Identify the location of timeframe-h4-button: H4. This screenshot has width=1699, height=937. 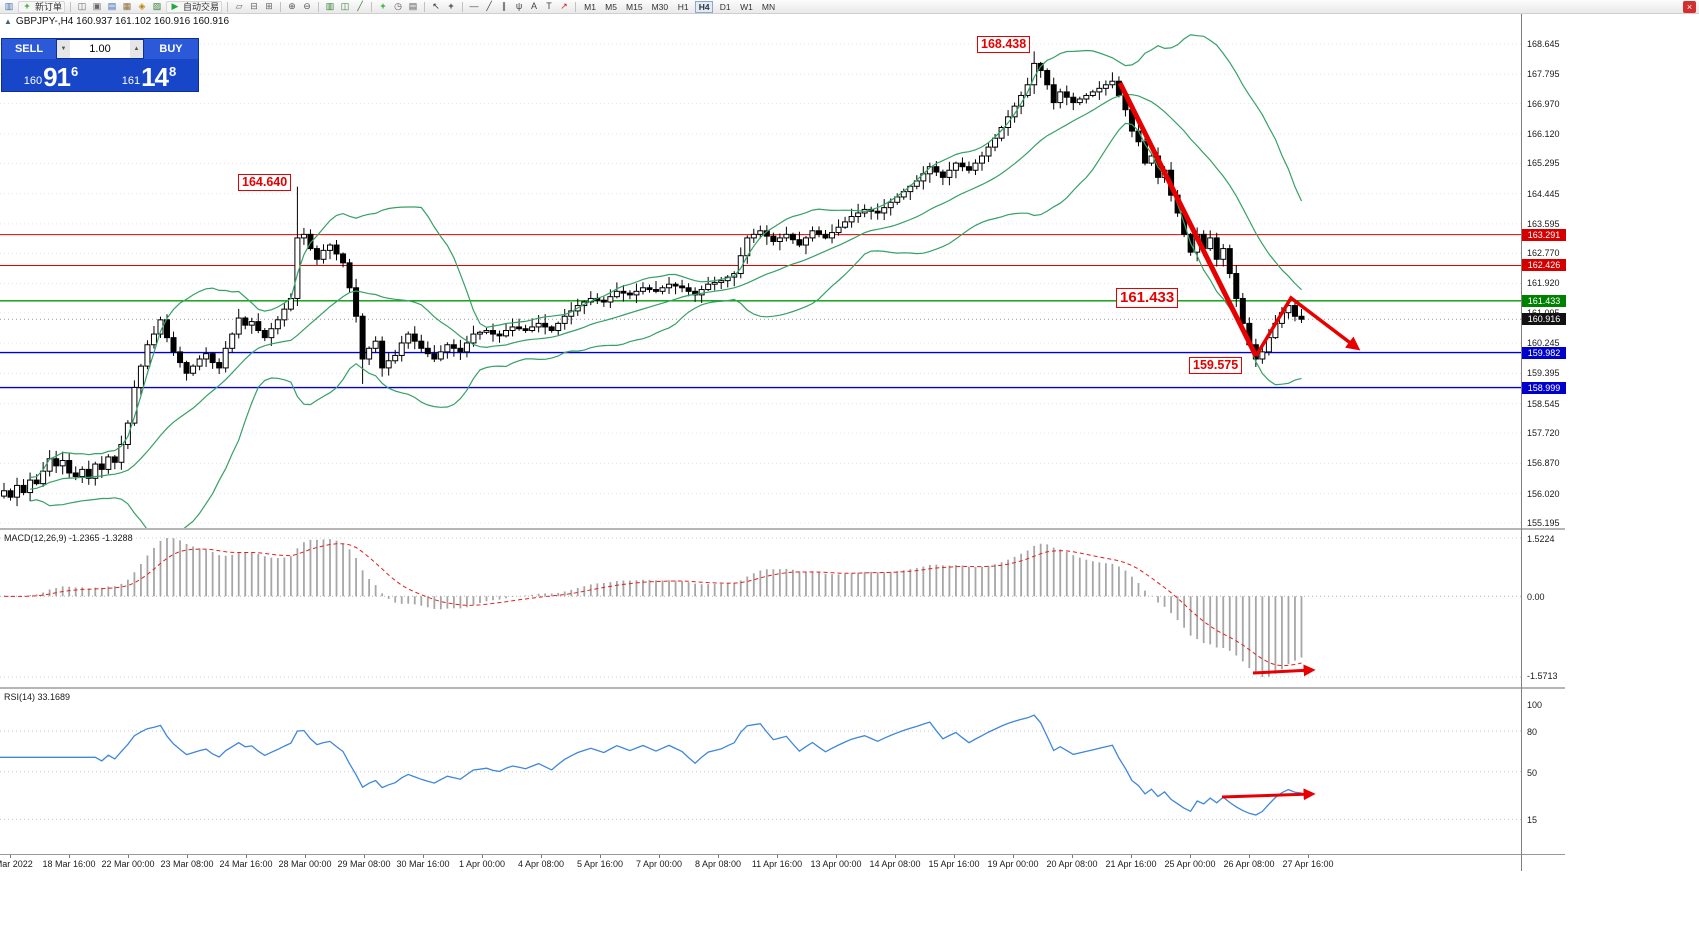
(704, 6).